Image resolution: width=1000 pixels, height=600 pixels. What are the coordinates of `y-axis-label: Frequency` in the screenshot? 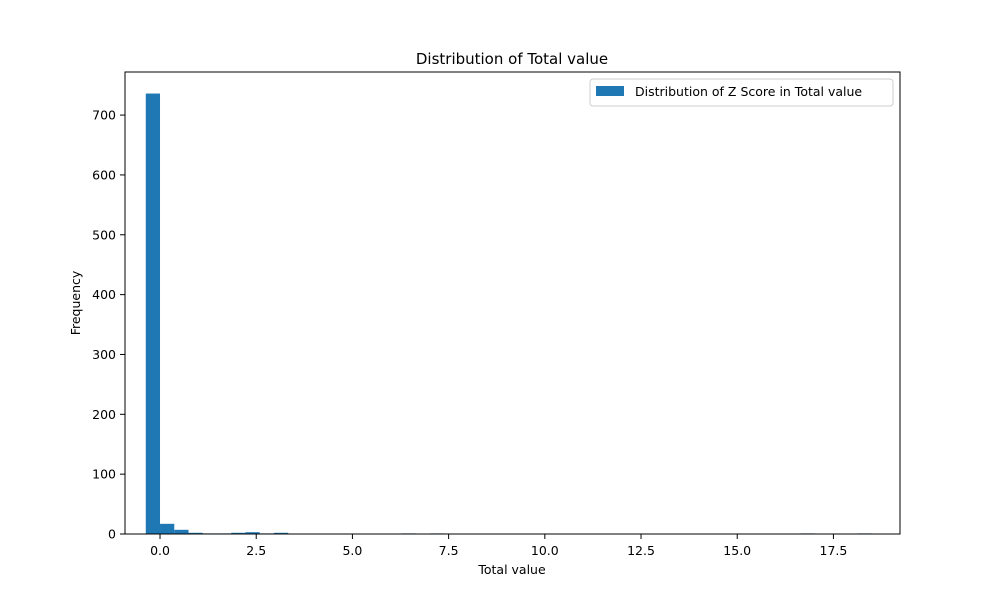 It's located at (75, 302).